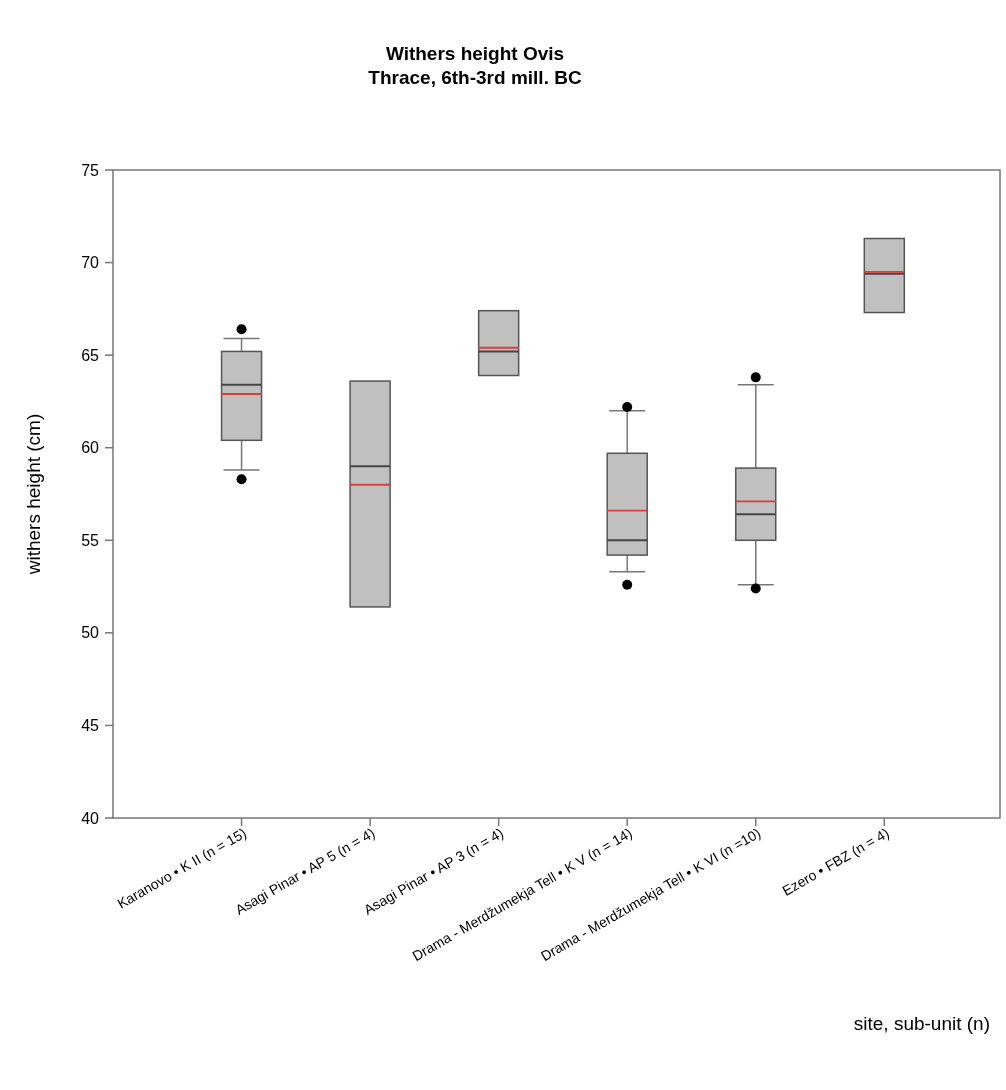 This screenshot has width=1006, height=1090. I want to click on chart-title: Withers height Ovis, so click(475, 53).